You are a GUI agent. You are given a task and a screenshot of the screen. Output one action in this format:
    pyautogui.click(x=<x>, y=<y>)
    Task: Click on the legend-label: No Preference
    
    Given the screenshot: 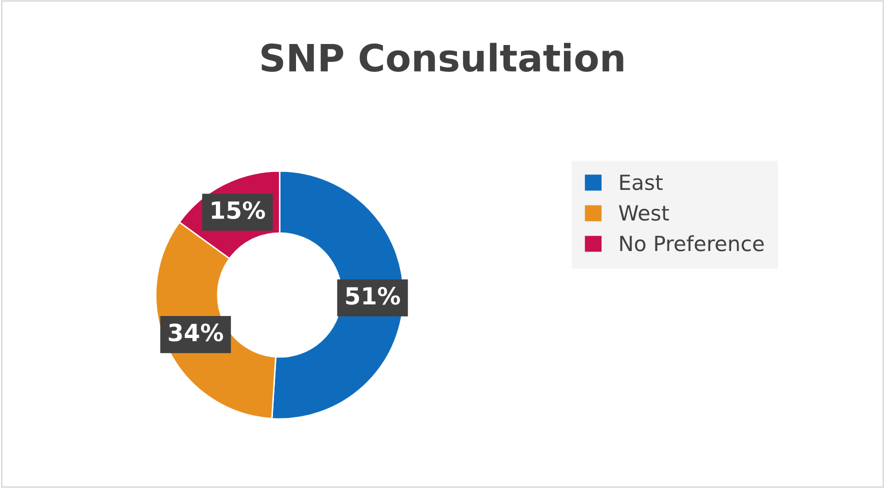 What is the action you would take?
    pyautogui.click(x=692, y=243)
    